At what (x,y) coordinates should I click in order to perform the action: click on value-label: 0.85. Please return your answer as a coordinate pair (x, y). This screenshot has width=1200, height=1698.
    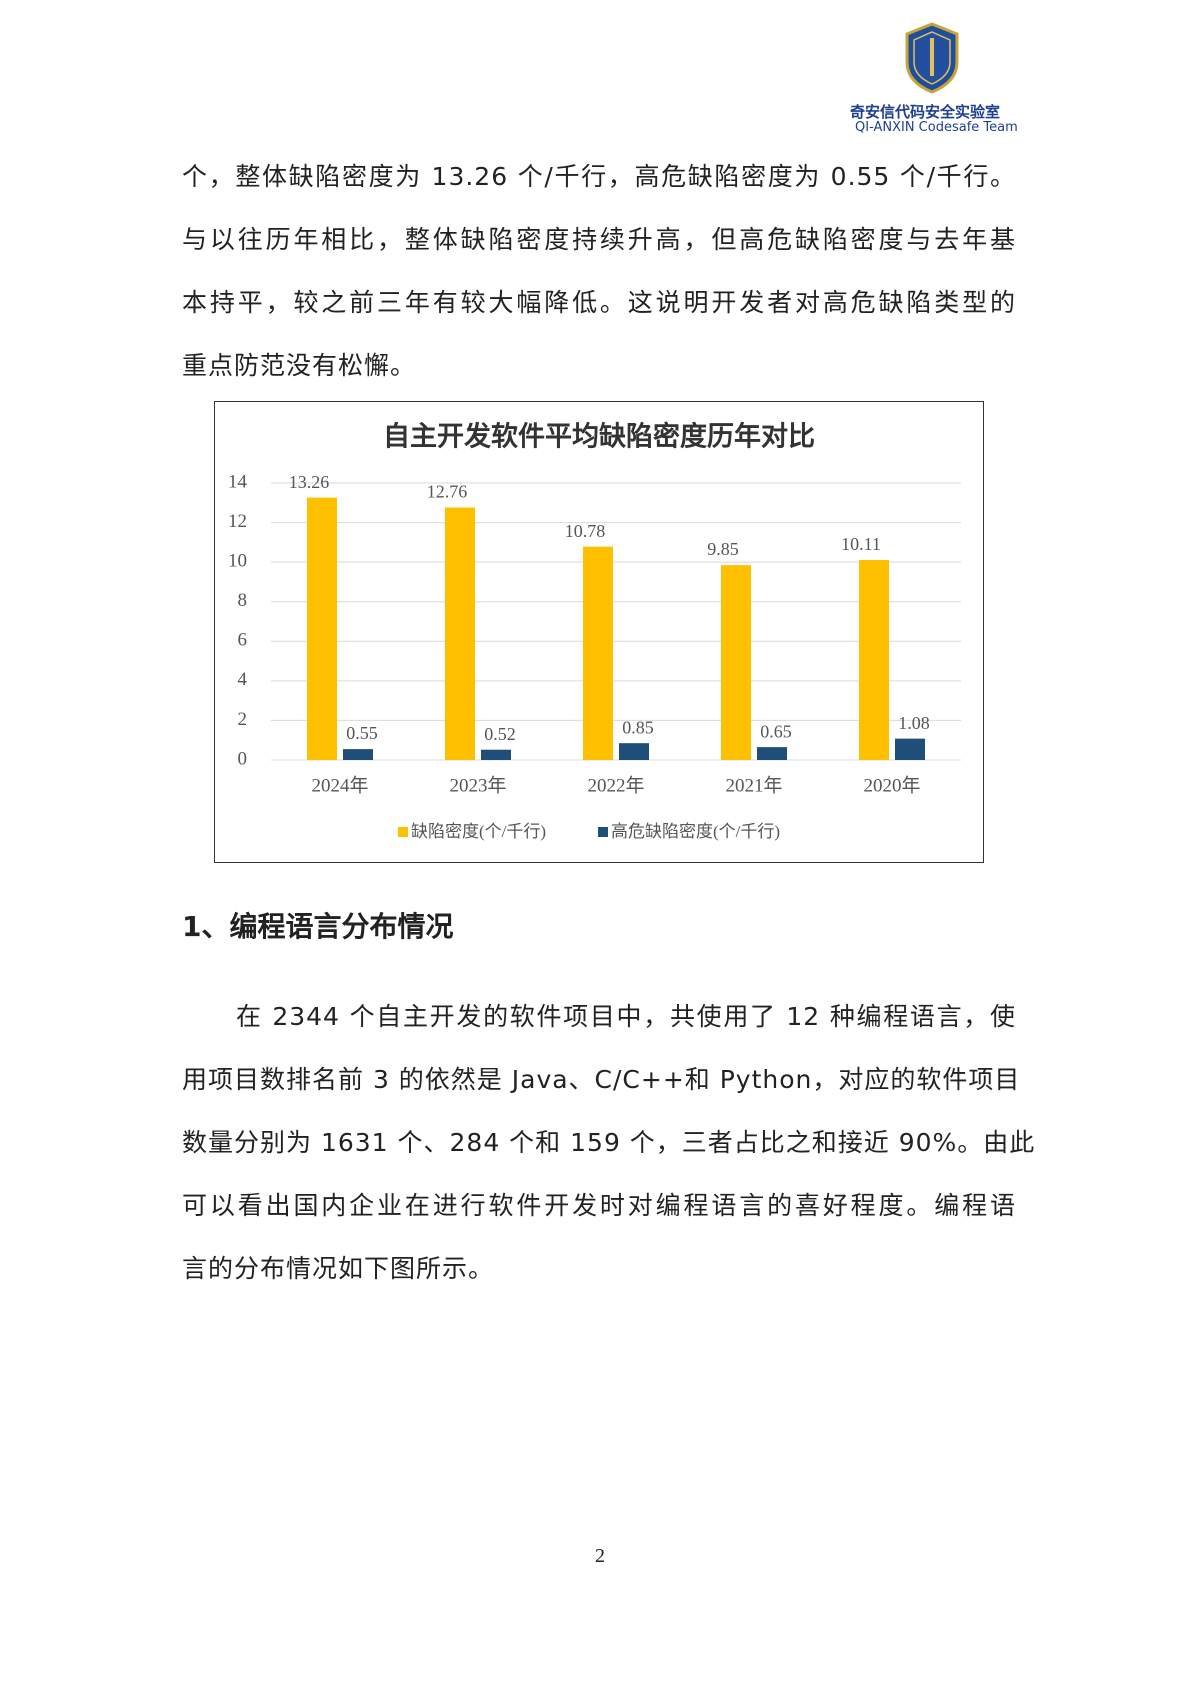
    Looking at the image, I should click on (638, 727).